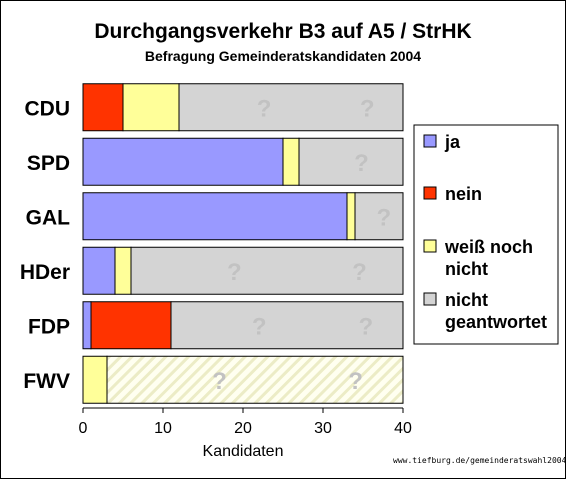 Image resolution: width=566 pixels, height=479 pixels. I want to click on bar-fwv-weiss-noch-nicht, so click(95, 379).